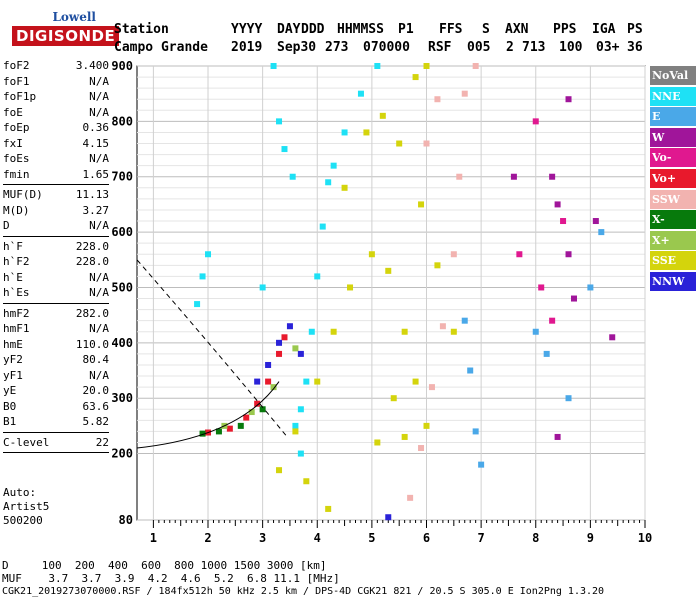 The image size is (700, 600). I want to click on param-row: B1 5.82, so click(56, 422).